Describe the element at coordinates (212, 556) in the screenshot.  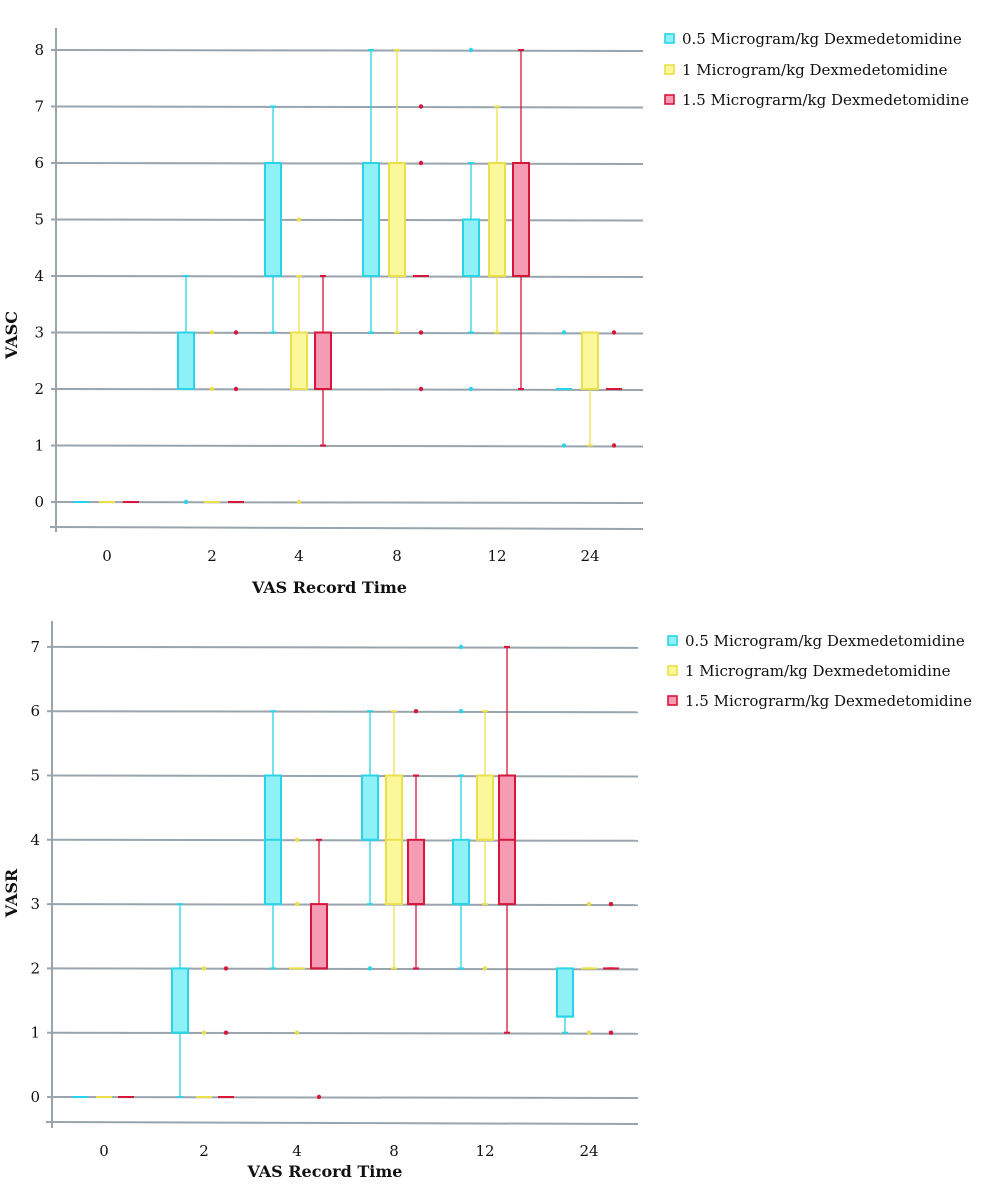
I see `x-tick-label: 2` at that location.